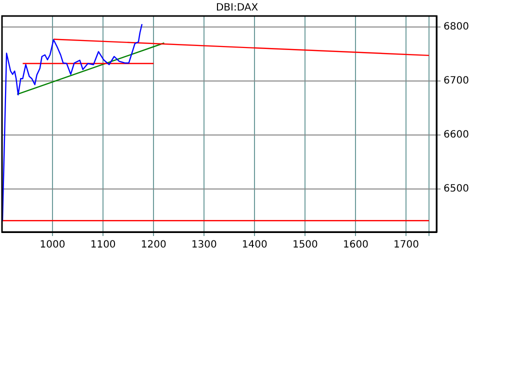 This screenshot has width=512, height=384. Describe the element at coordinates (457, 26) in the screenshot. I see `y-tick-label: 6800` at that location.